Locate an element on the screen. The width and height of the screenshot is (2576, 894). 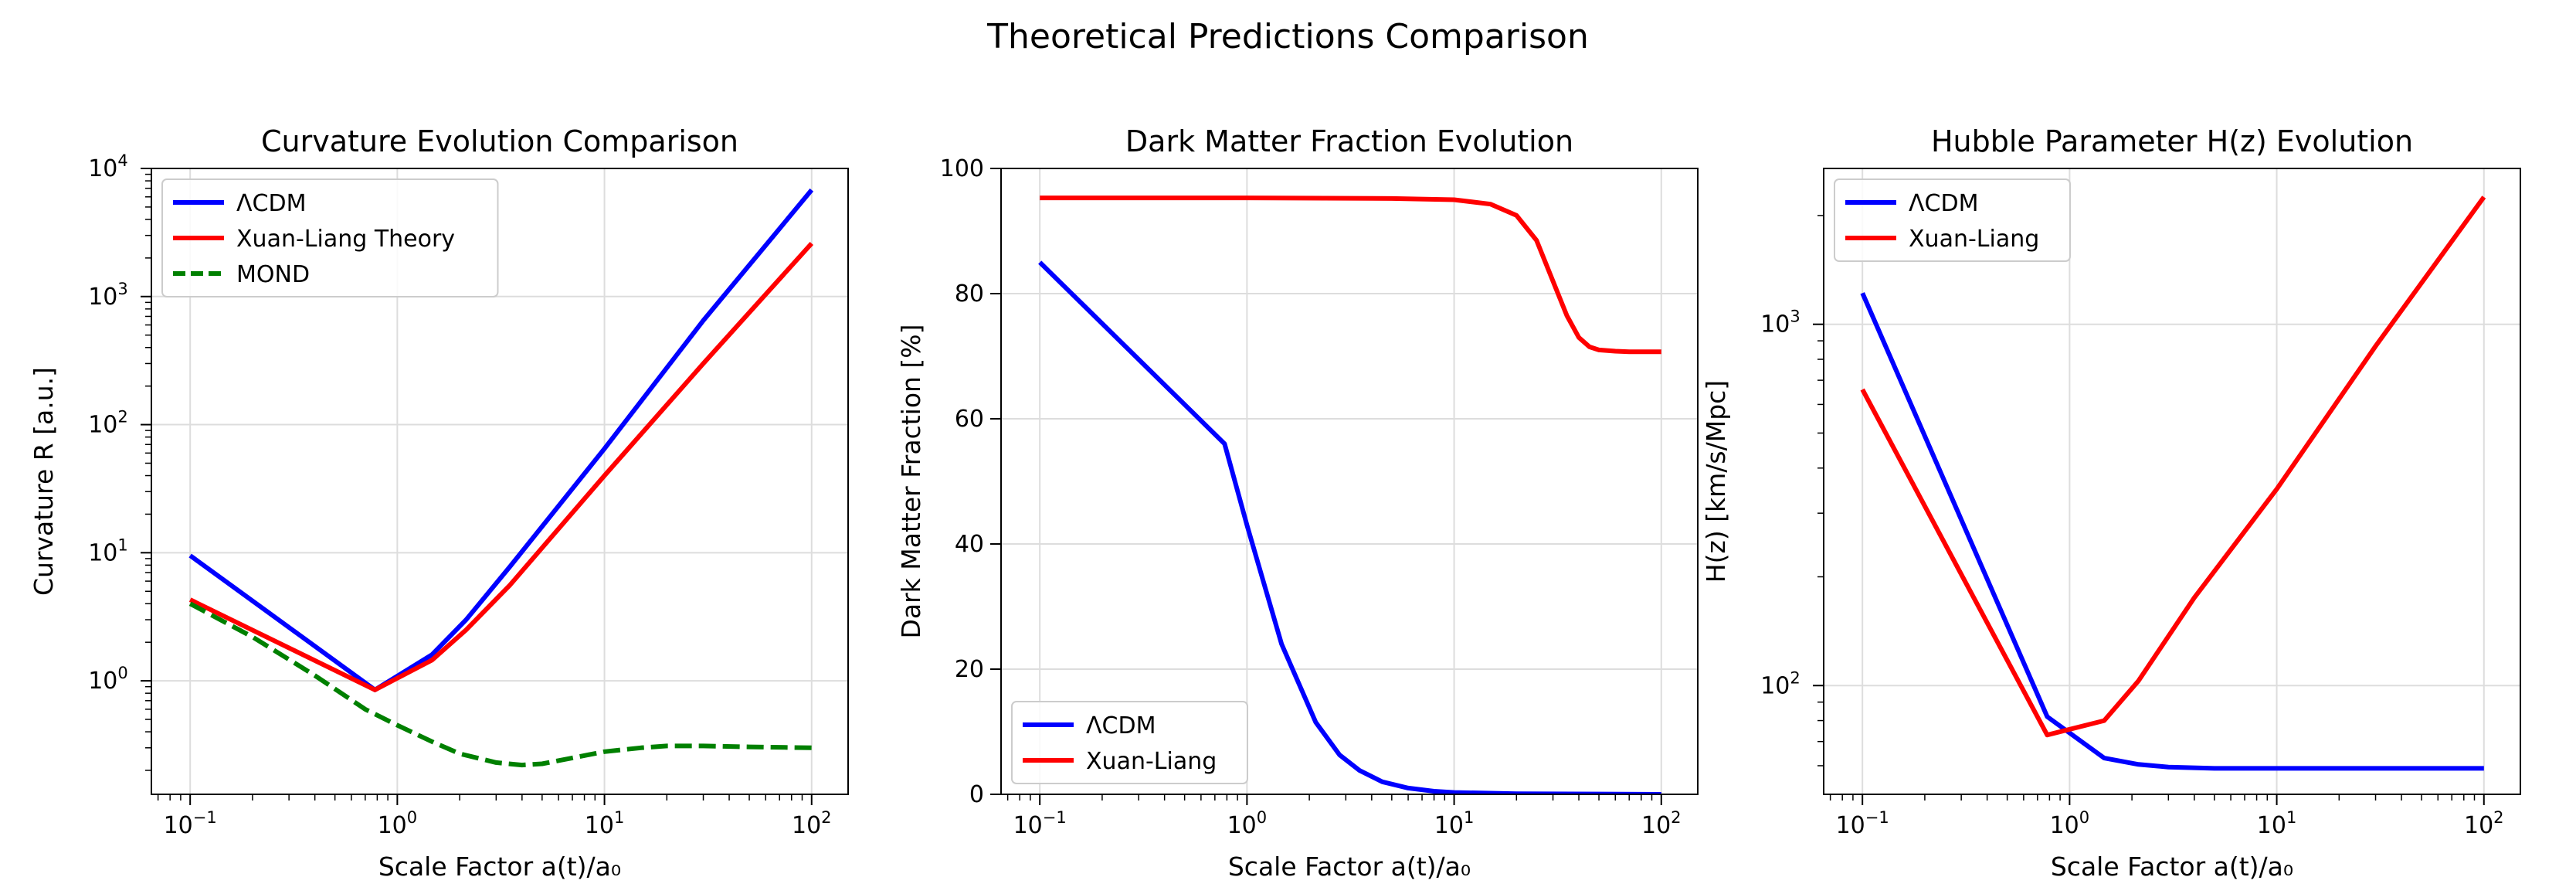
chart-title: Curvature Evolution Comparison is located at coordinates (500, 141).